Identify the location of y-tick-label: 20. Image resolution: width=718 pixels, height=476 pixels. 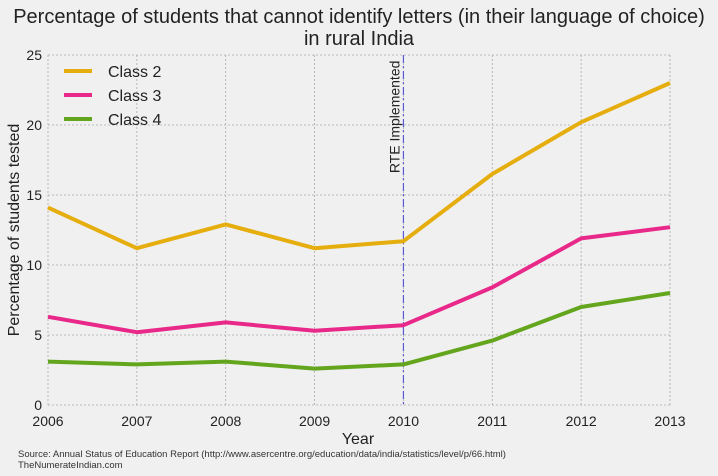
(34, 125).